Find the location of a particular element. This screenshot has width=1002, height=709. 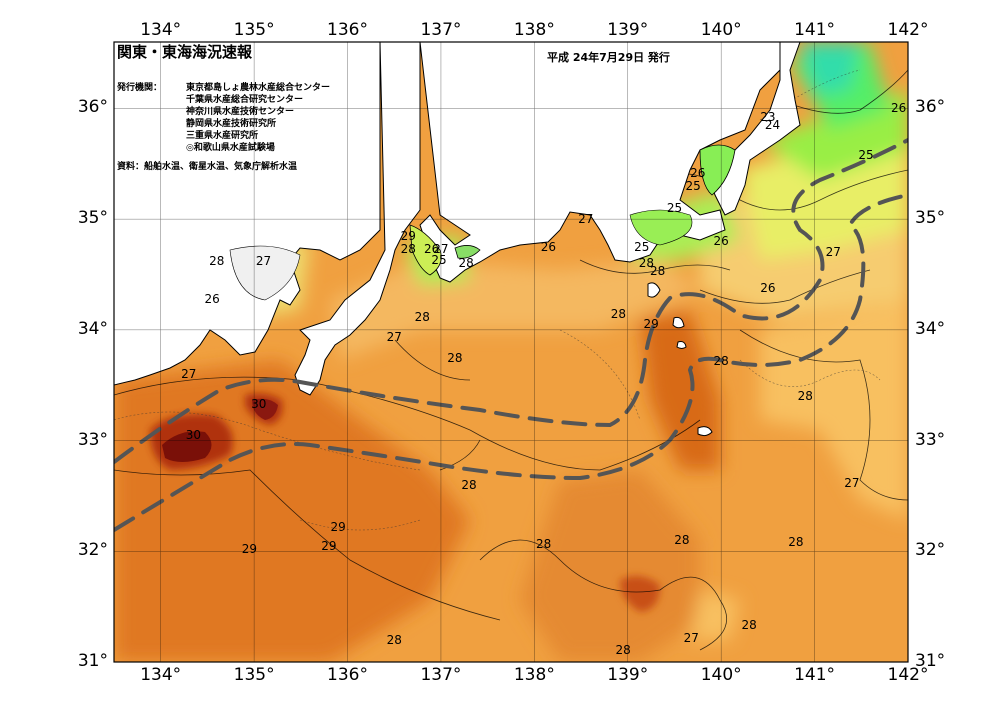

map-title: 関東・東海海況速報 is located at coordinates (185, 52).